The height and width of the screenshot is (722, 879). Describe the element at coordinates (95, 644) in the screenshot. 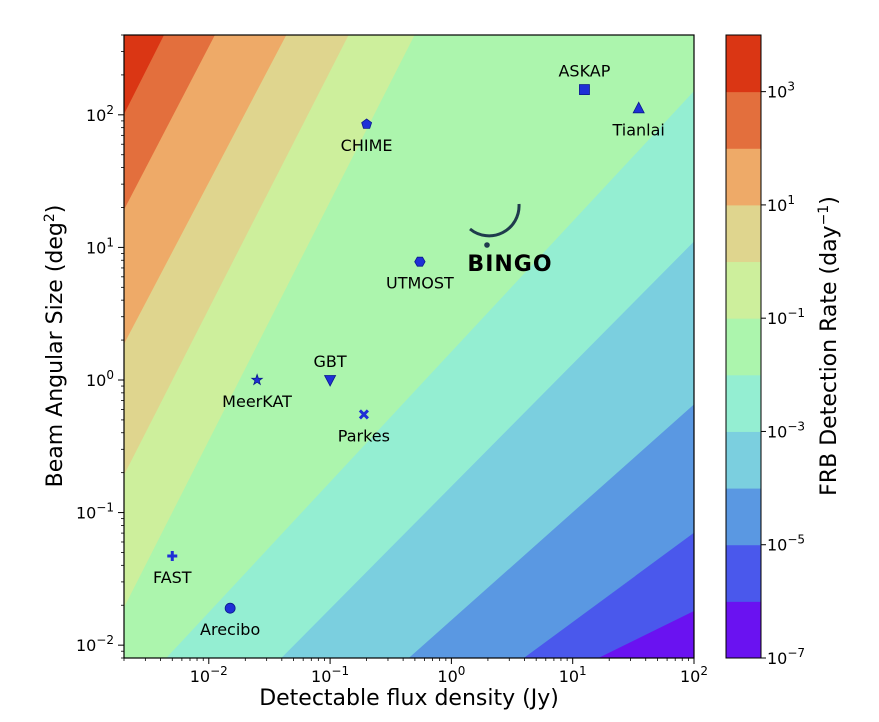

I see `y-tick-label-0: 10⁻²` at that location.